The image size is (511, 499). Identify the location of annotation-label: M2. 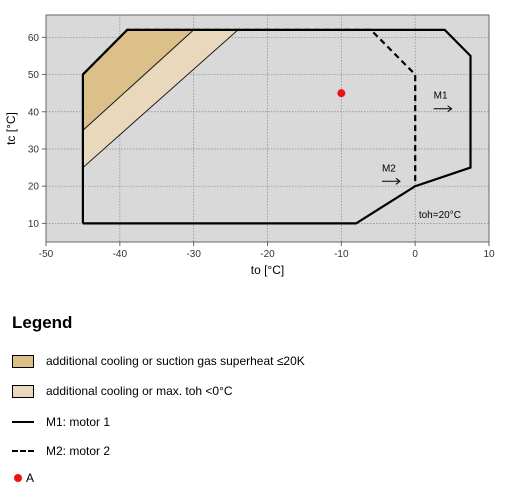
(389, 168).